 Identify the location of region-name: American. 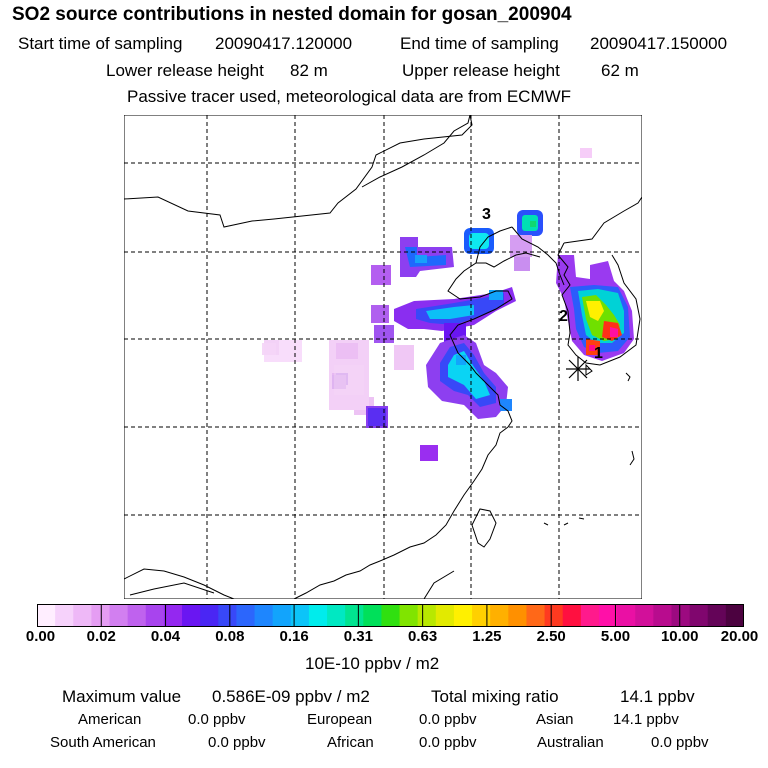
(110, 719).